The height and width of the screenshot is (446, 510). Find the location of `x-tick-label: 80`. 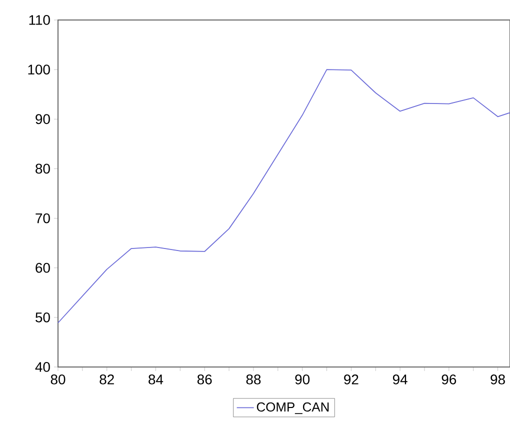

x-tick-label: 80 is located at coordinates (58, 379).